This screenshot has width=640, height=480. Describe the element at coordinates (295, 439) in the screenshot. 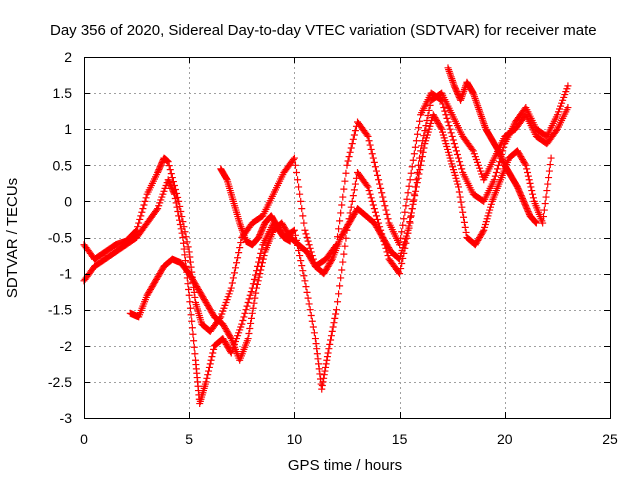

I see `x-tick-label: 10` at that location.